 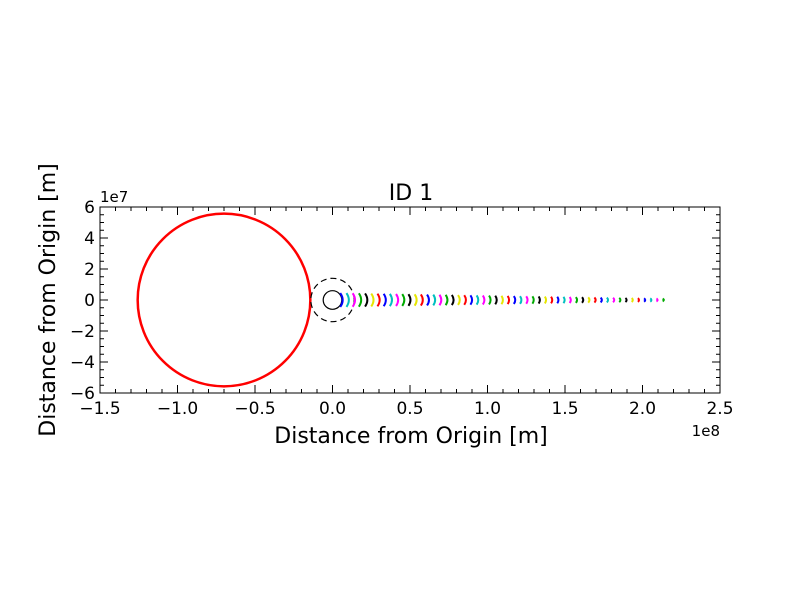 I want to click on x-tick-label: 2.5, so click(x=719, y=409).